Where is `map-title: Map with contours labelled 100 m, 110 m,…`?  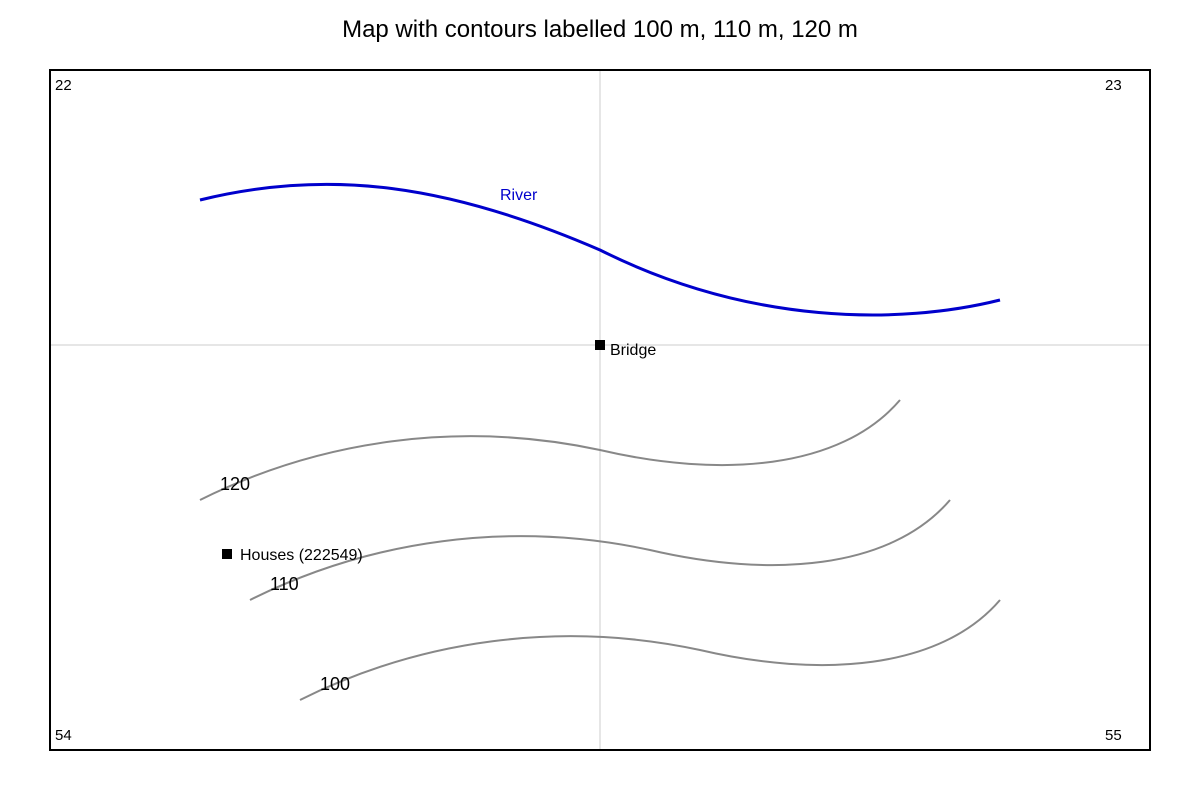 map-title: Map with contours labelled 100 m, 110 m,… is located at coordinates (600, 29).